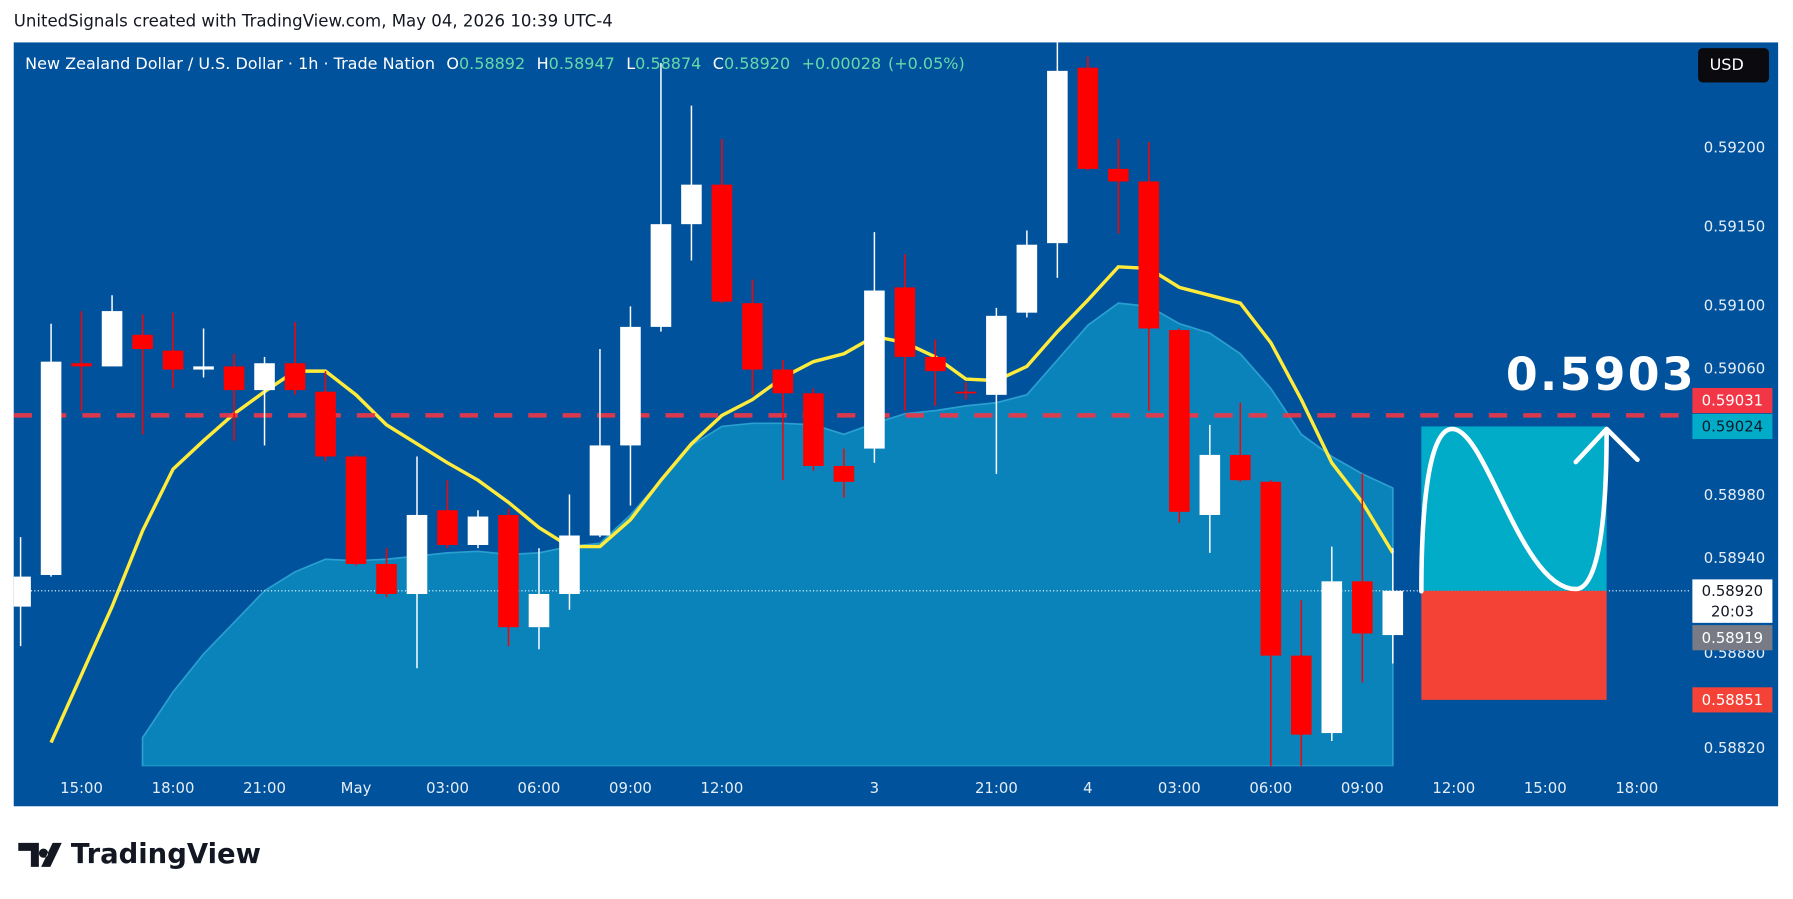 Image resolution: width=1793 pixels, height=899 pixels. What do you see at coordinates (630, 63) in the screenshot?
I see `low-label: L` at bounding box center [630, 63].